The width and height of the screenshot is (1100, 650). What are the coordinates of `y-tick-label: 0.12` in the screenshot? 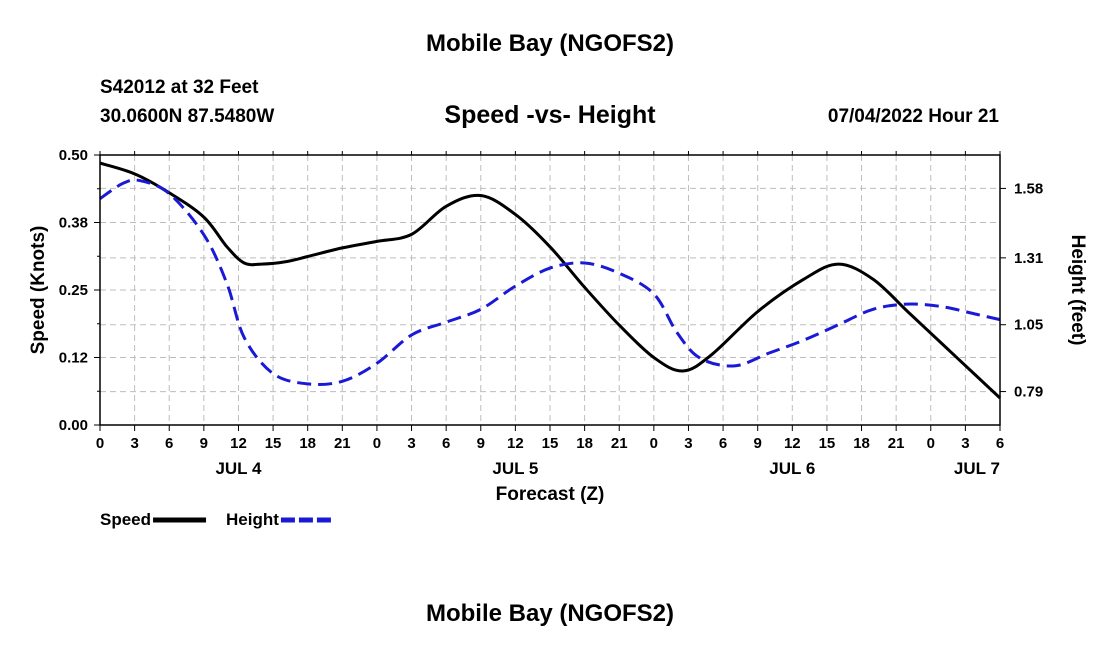 It's located at (73, 358).